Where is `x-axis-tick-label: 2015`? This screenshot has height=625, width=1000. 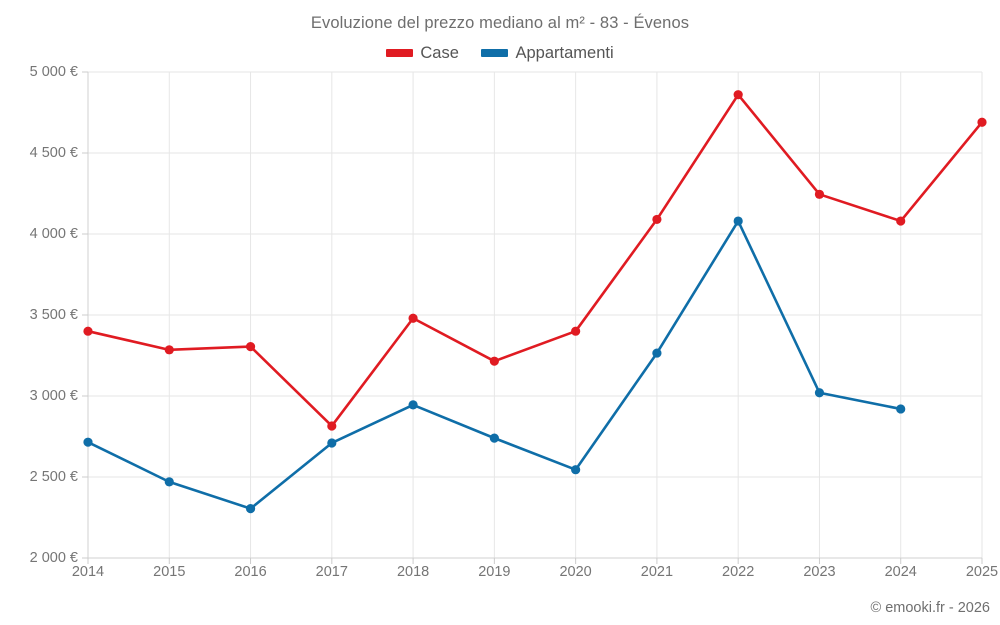
x-axis-tick-label: 2015 is located at coordinates (169, 572).